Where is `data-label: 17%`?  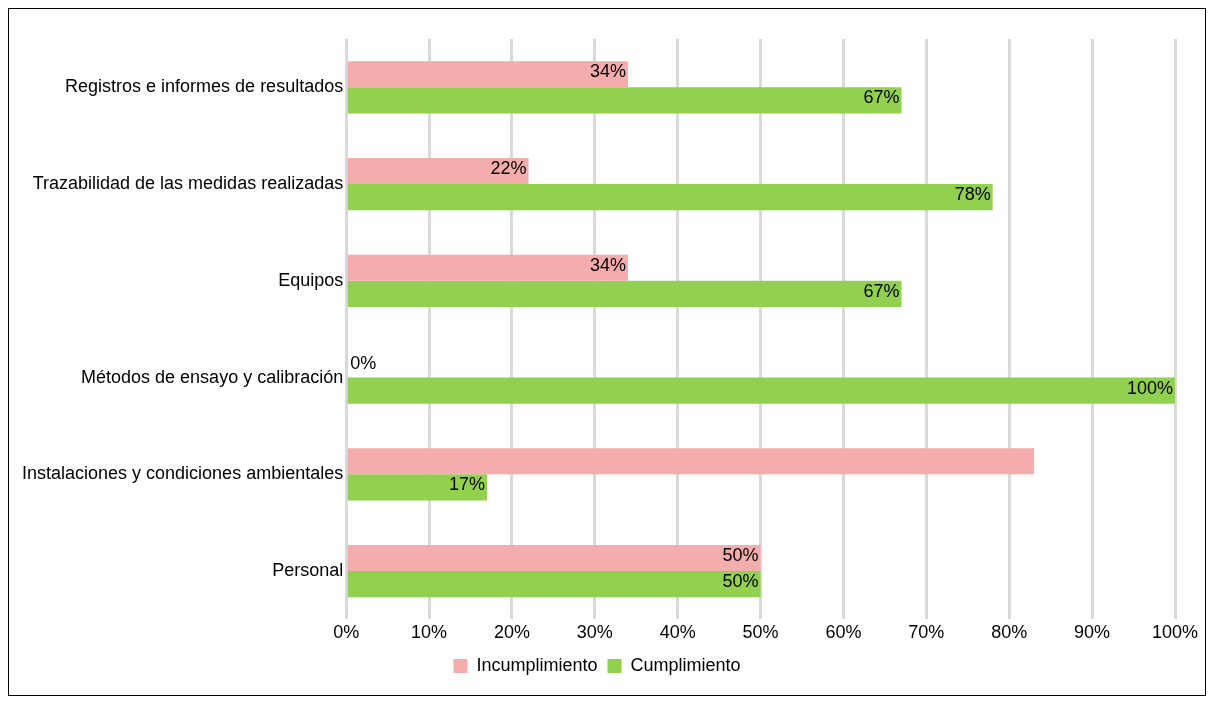
data-label: 17% is located at coordinates (467, 484).